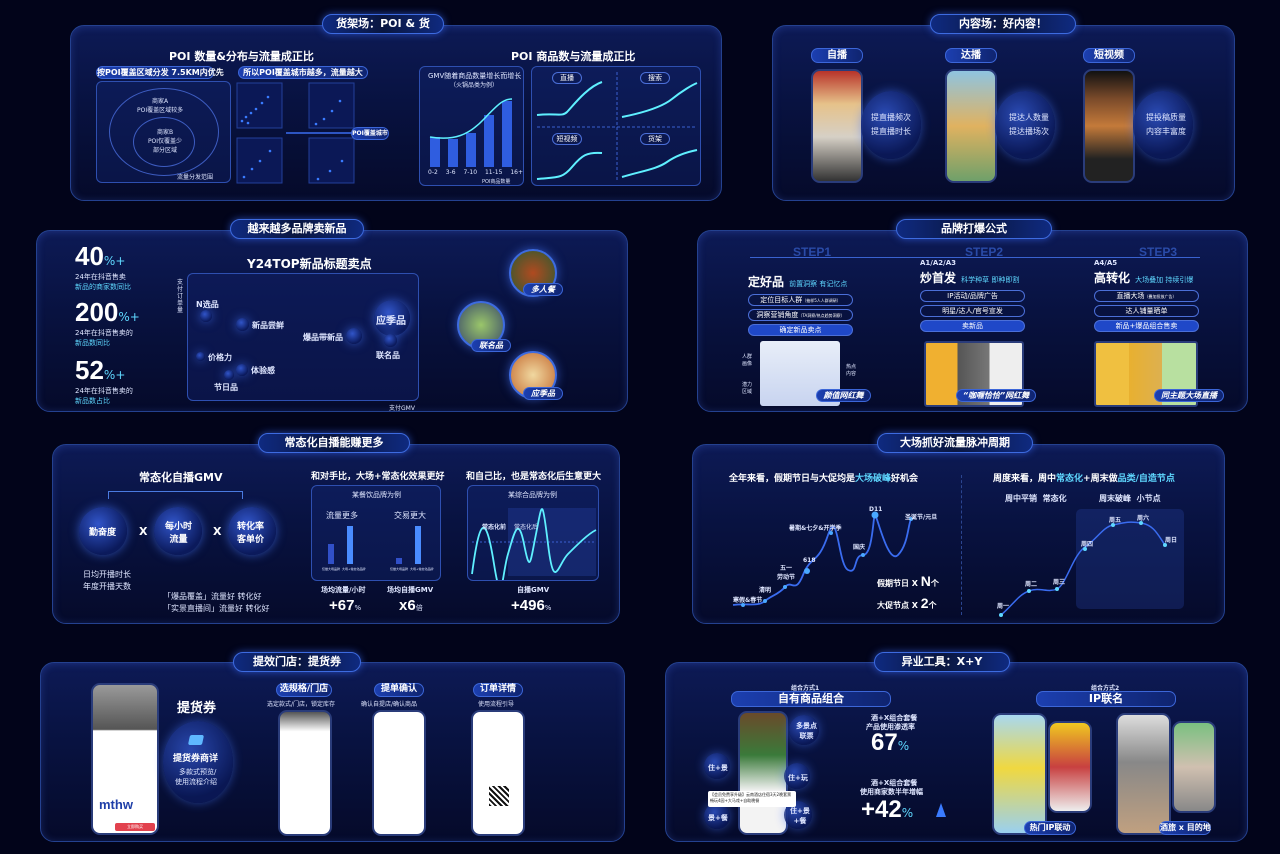 This screenshot has width=1280, height=854. Describe the element at coordinates (938, 263) in the screenshot. I see `step-code: A1/A2/A3` at that location.